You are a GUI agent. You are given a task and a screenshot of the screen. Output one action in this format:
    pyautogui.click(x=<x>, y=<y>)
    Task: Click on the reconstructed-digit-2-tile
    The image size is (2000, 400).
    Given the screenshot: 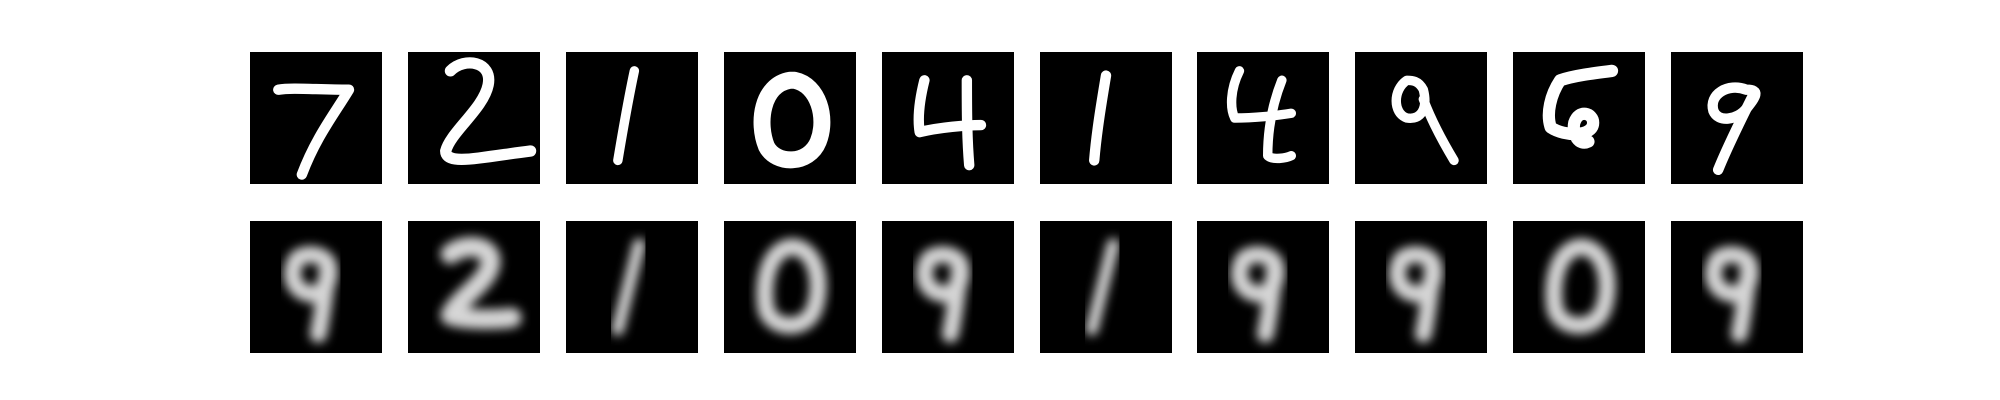 What is the action you would take?
    pyautogui.click(x=474, y=287)
    